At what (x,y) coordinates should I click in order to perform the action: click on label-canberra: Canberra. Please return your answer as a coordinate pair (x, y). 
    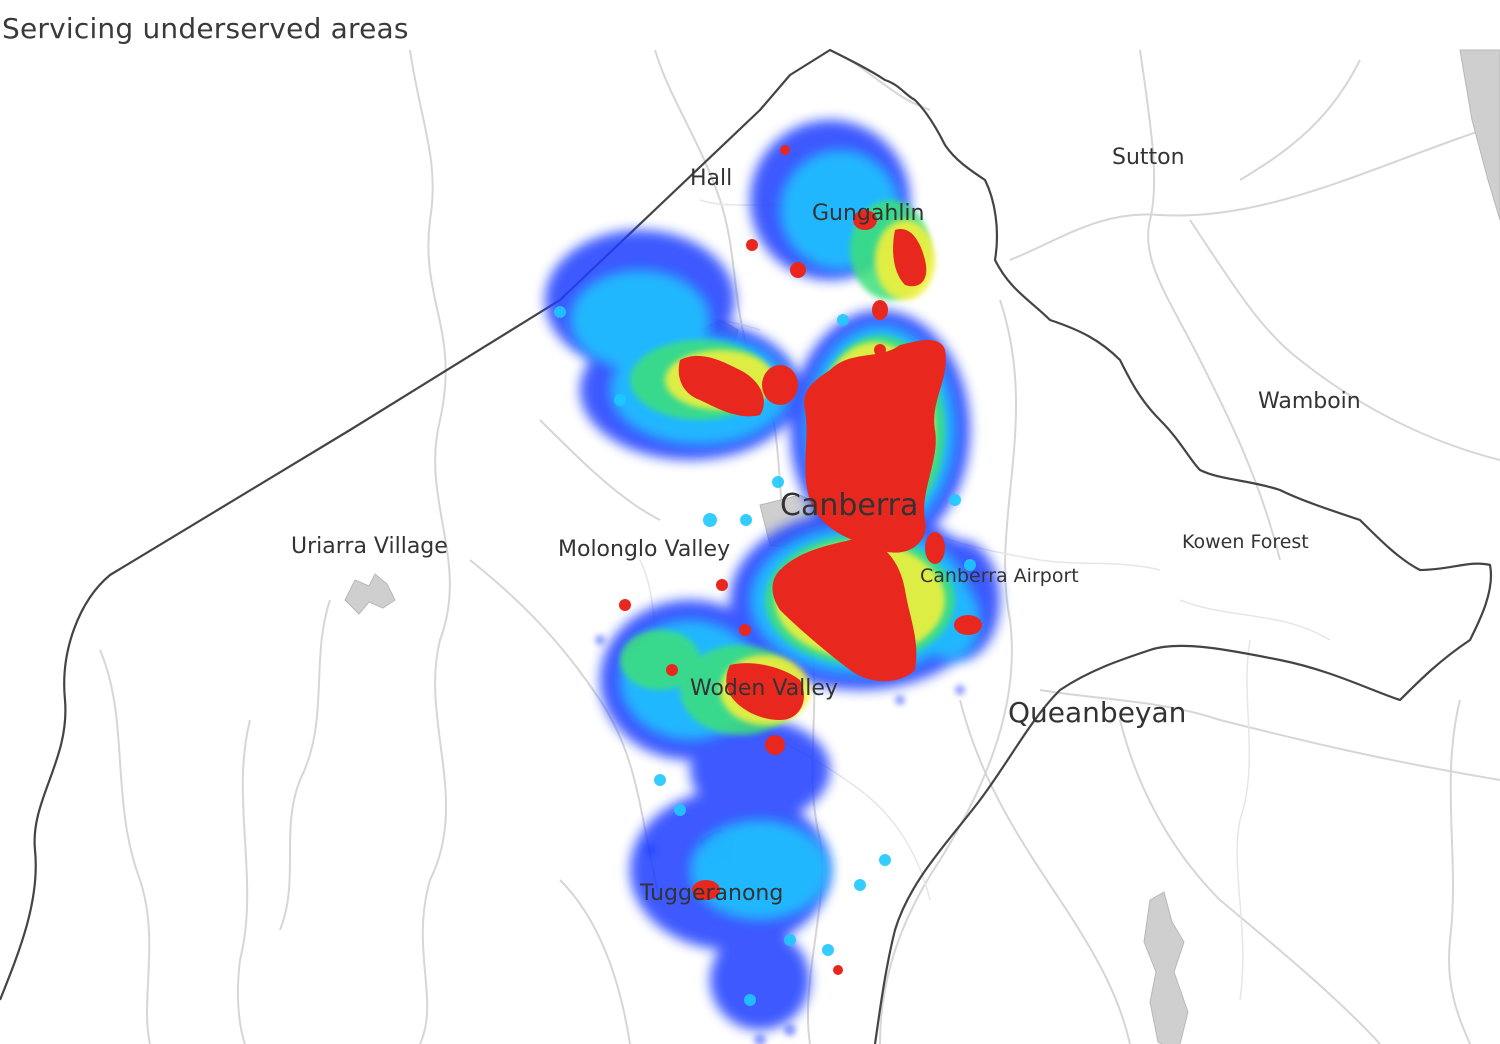
    Looking at the image, I should click on (849, 505).